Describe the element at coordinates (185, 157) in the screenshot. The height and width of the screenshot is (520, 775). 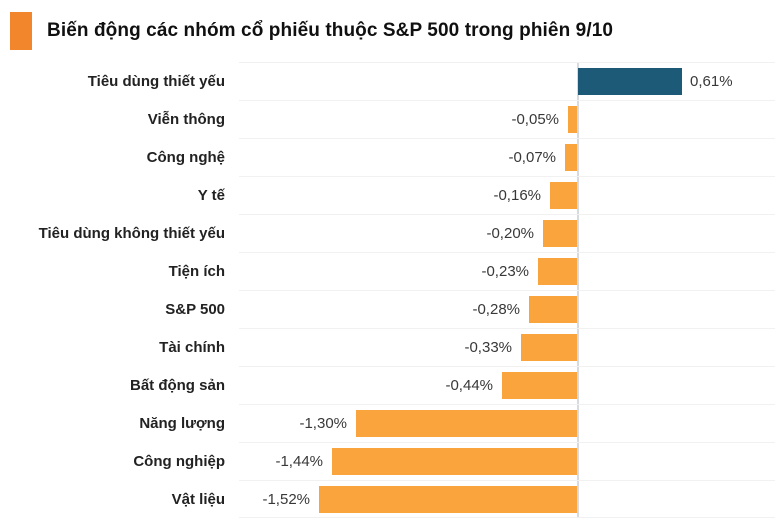
I see `category-label: Công nghệ` at that location.